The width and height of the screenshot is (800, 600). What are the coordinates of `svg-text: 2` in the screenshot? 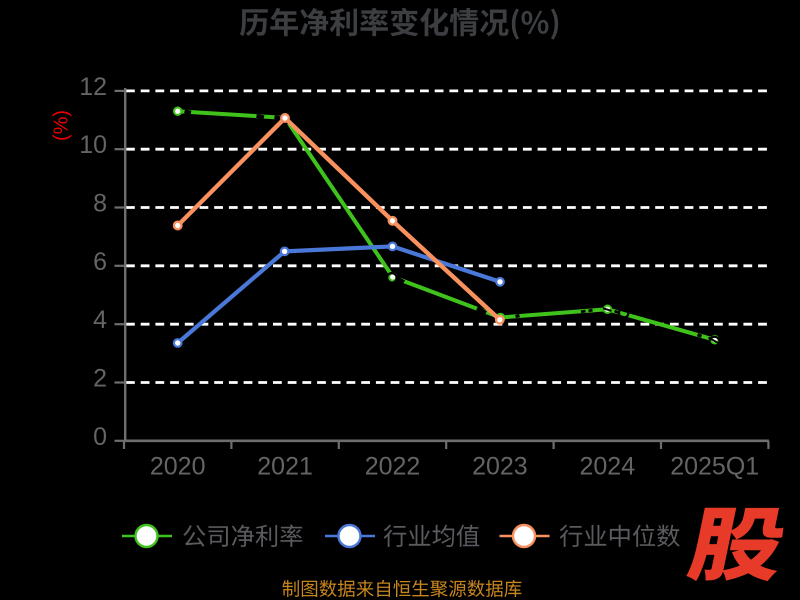 It's located at (100, 379).